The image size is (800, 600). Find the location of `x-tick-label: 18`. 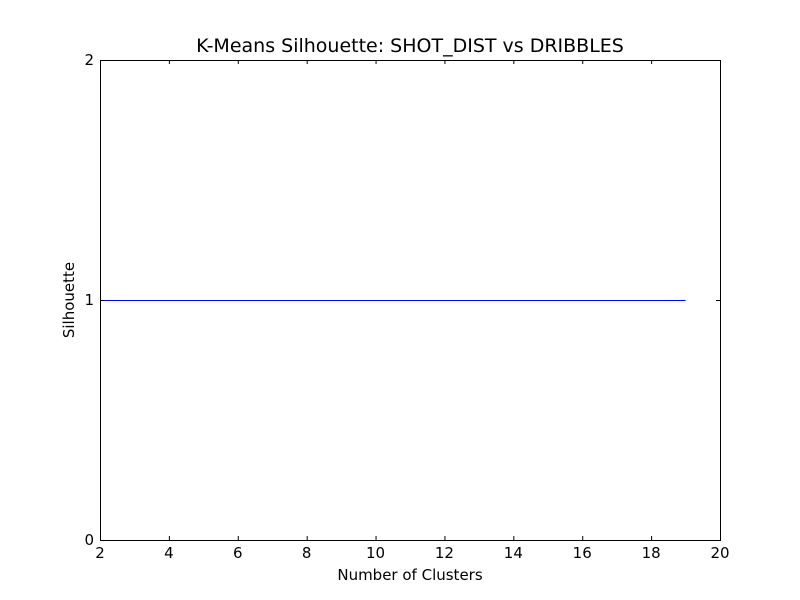

x-tick-label: 18 is located at coordinates (651, 553).